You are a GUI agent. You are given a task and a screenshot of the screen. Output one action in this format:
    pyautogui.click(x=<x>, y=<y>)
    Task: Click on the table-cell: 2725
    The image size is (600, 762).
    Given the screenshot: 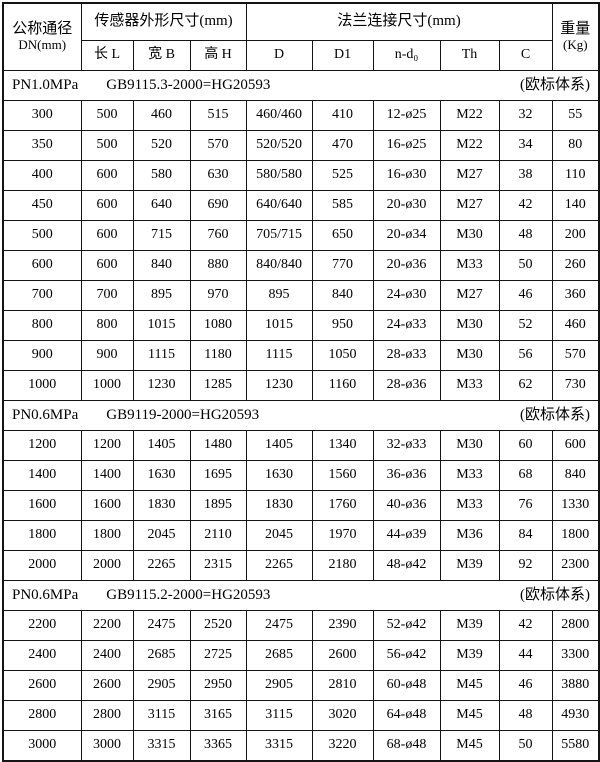 What is the action you would take?
    pyautogui.click(x=218, y=655)
    